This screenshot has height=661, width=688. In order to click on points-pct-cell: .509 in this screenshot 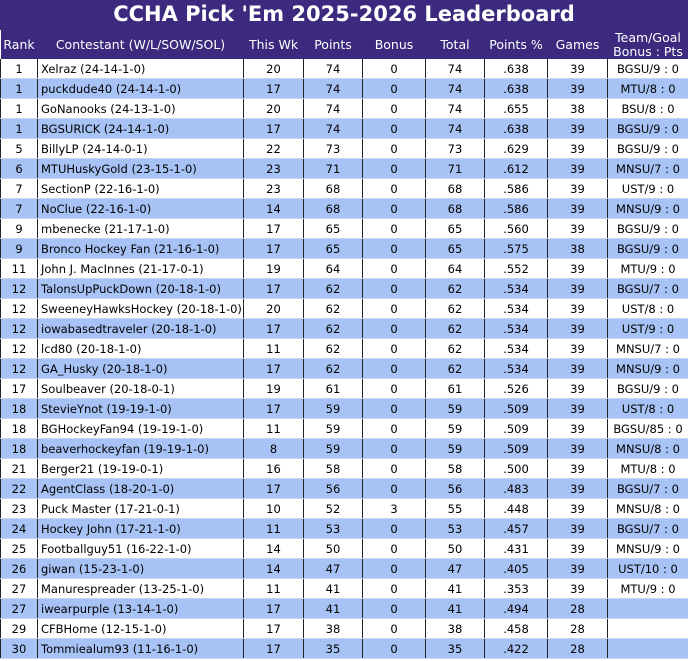, I will do `click(516, 428)`.